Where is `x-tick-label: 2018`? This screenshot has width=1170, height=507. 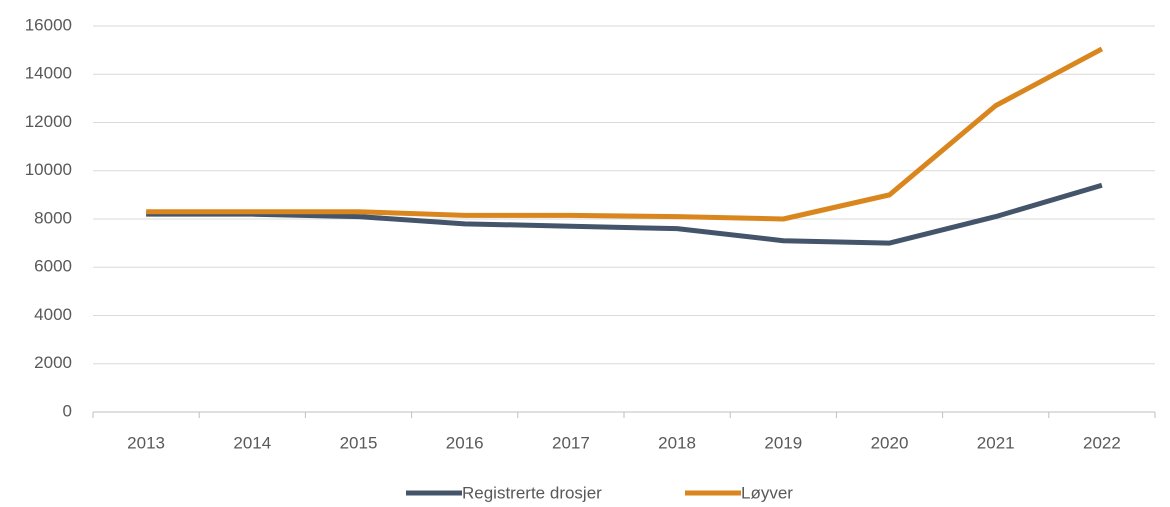 x-tick-label: 2018 is located at coordinates (677, 442).